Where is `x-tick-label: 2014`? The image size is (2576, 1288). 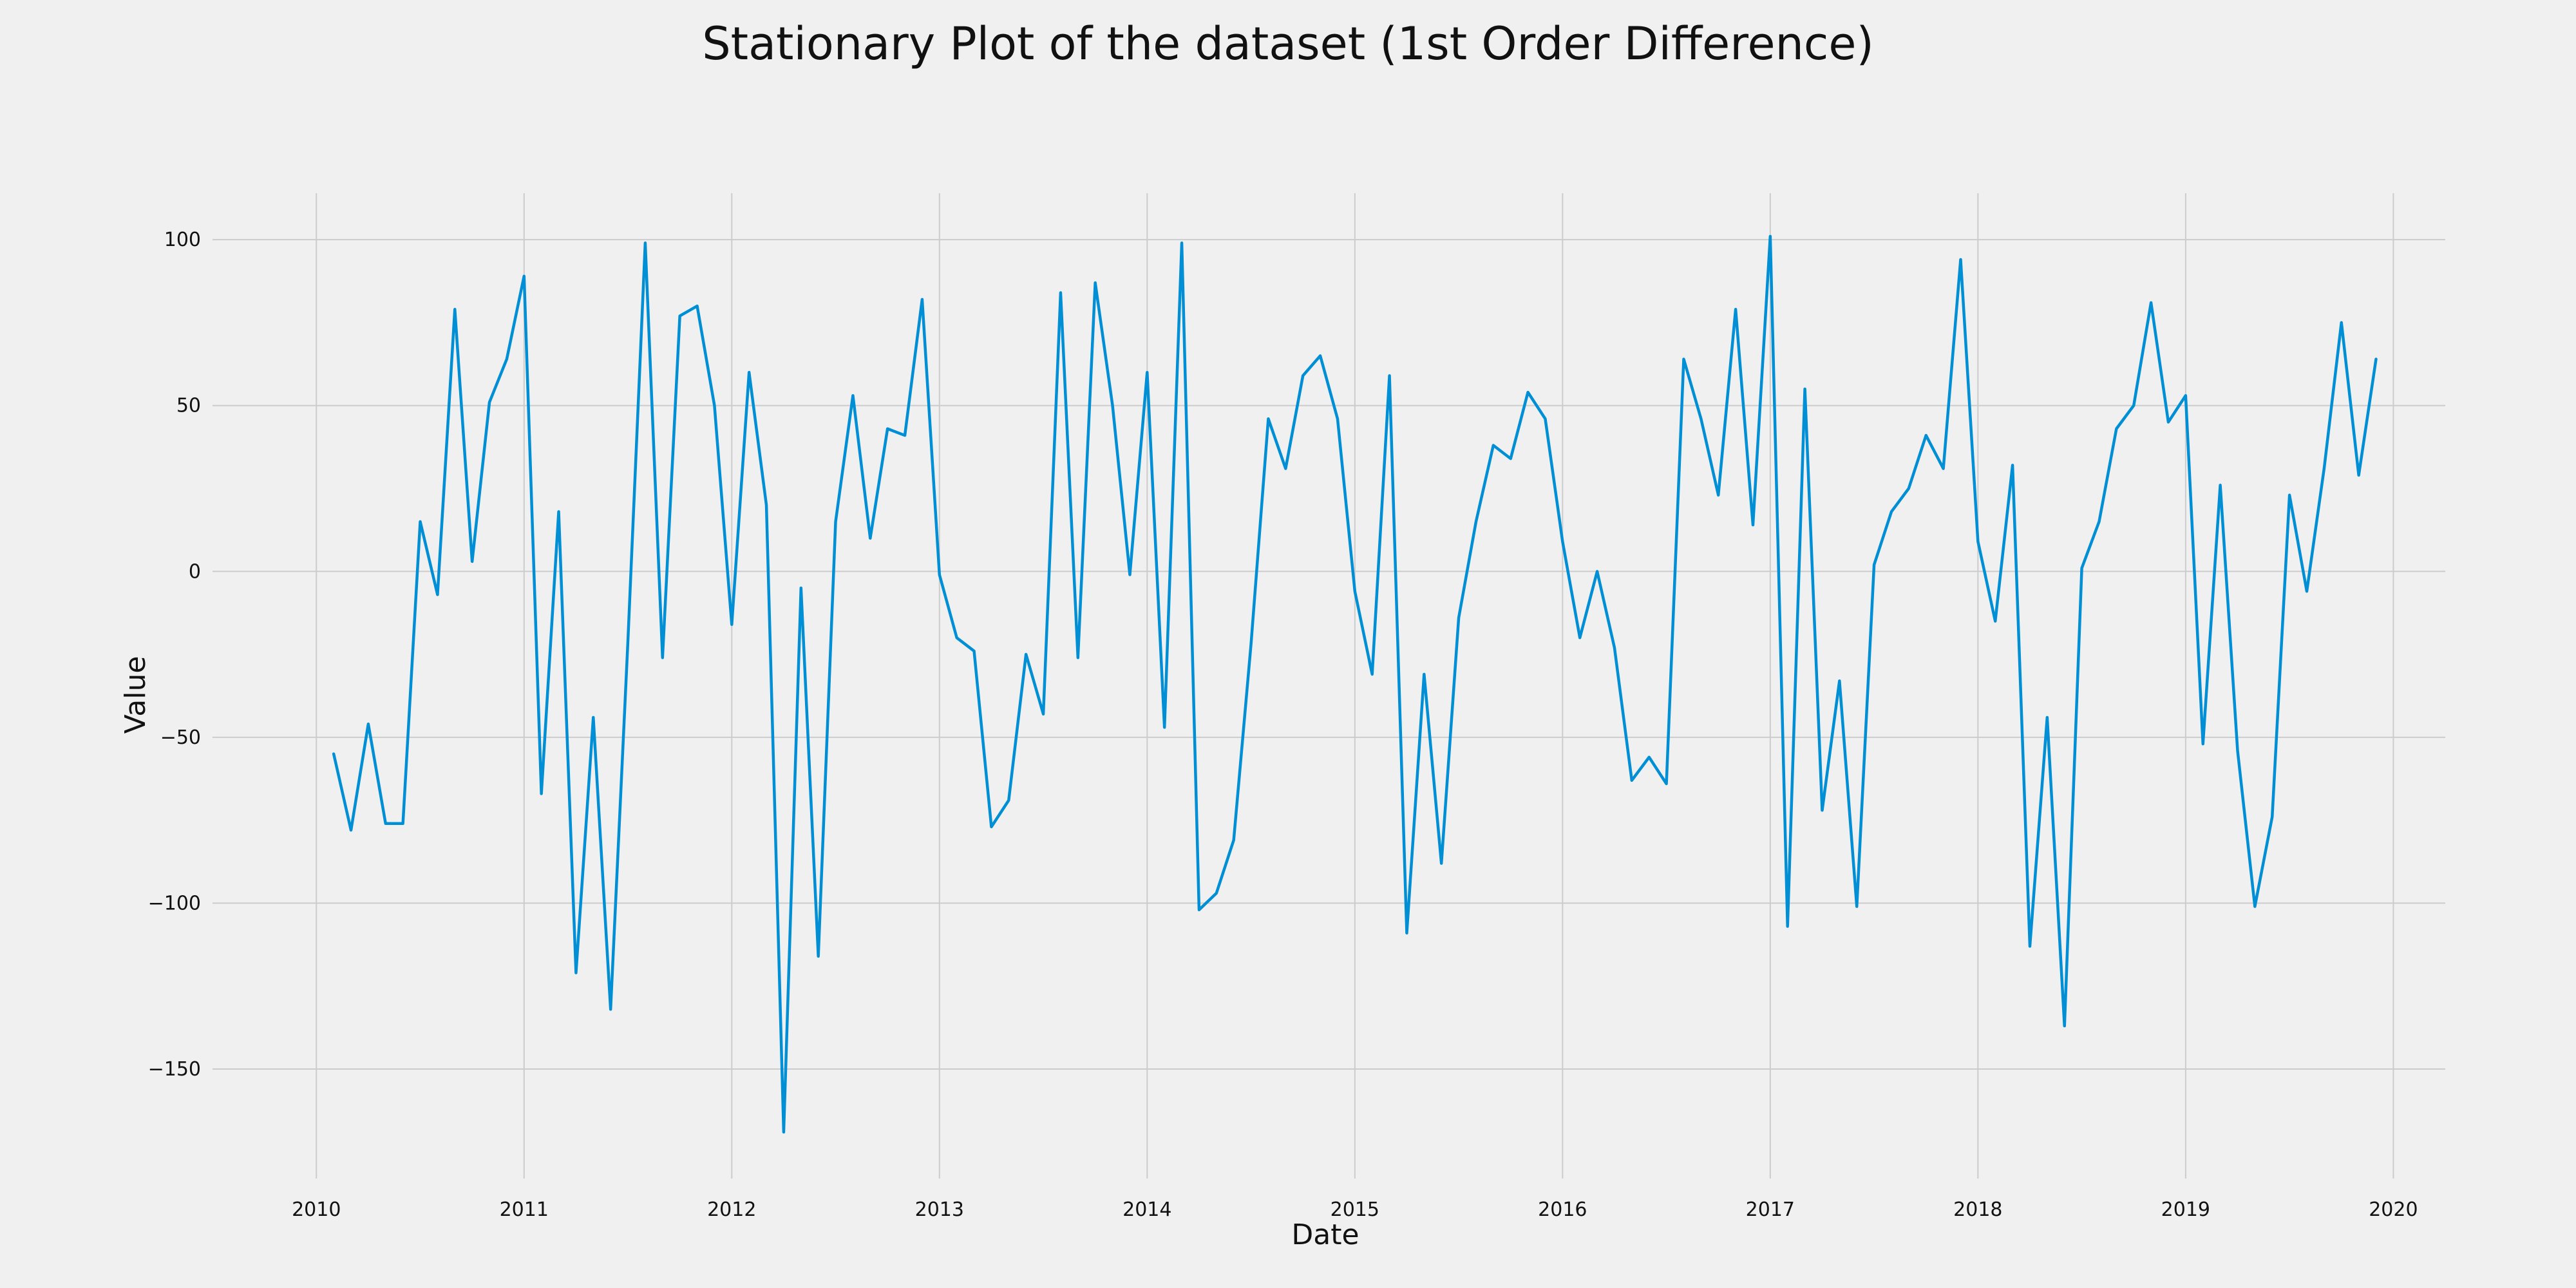 x-tick-label: 2014 is located at coordinates (1146, 1209).